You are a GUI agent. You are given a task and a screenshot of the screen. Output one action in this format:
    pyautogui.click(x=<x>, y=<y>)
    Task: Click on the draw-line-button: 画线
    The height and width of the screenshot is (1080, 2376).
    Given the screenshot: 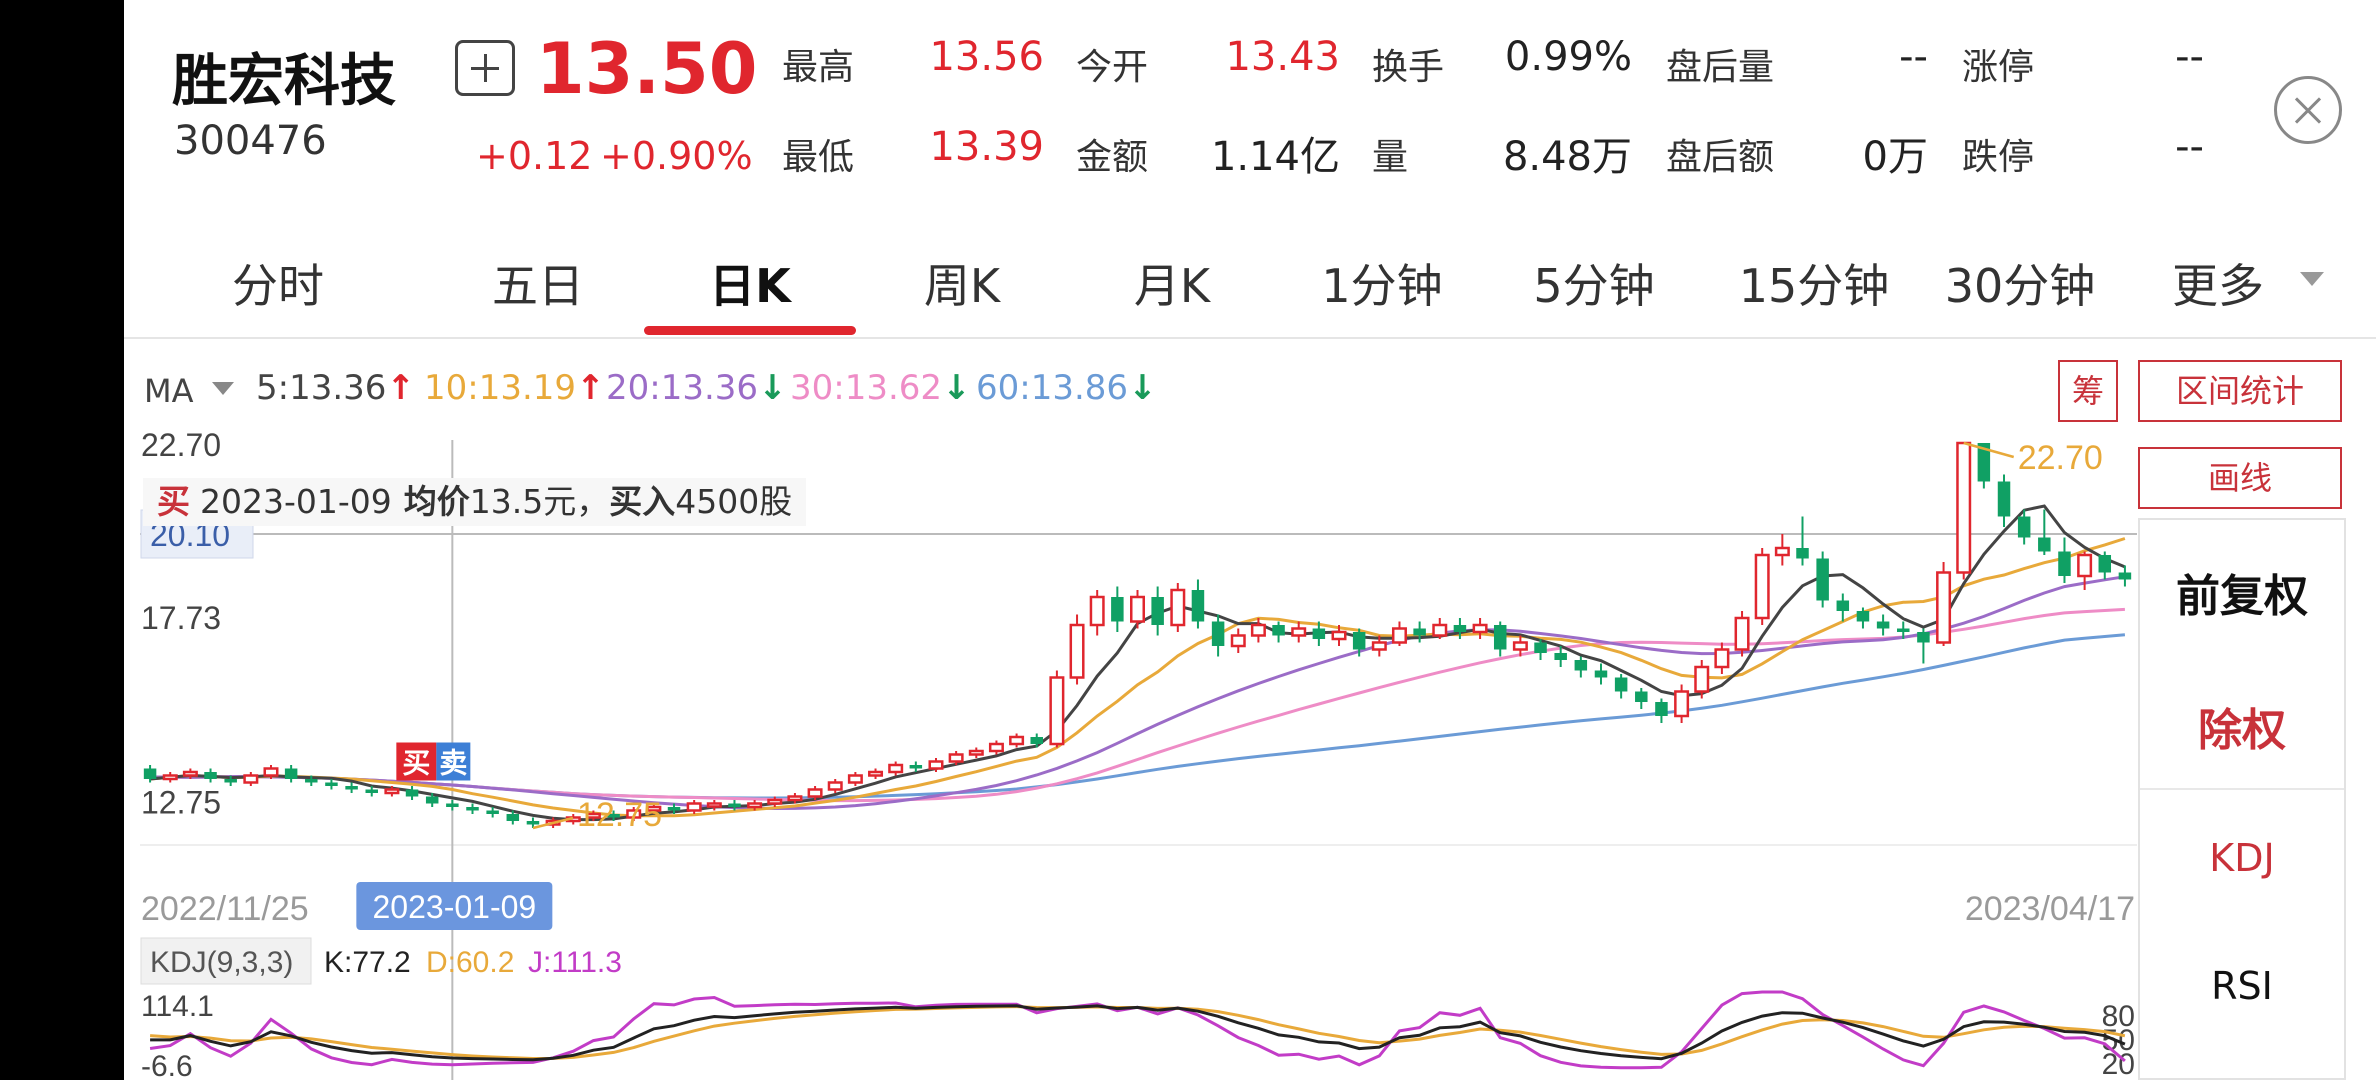 What is the action you would take?
    pyautogui.click(x=2240, y=478)
    